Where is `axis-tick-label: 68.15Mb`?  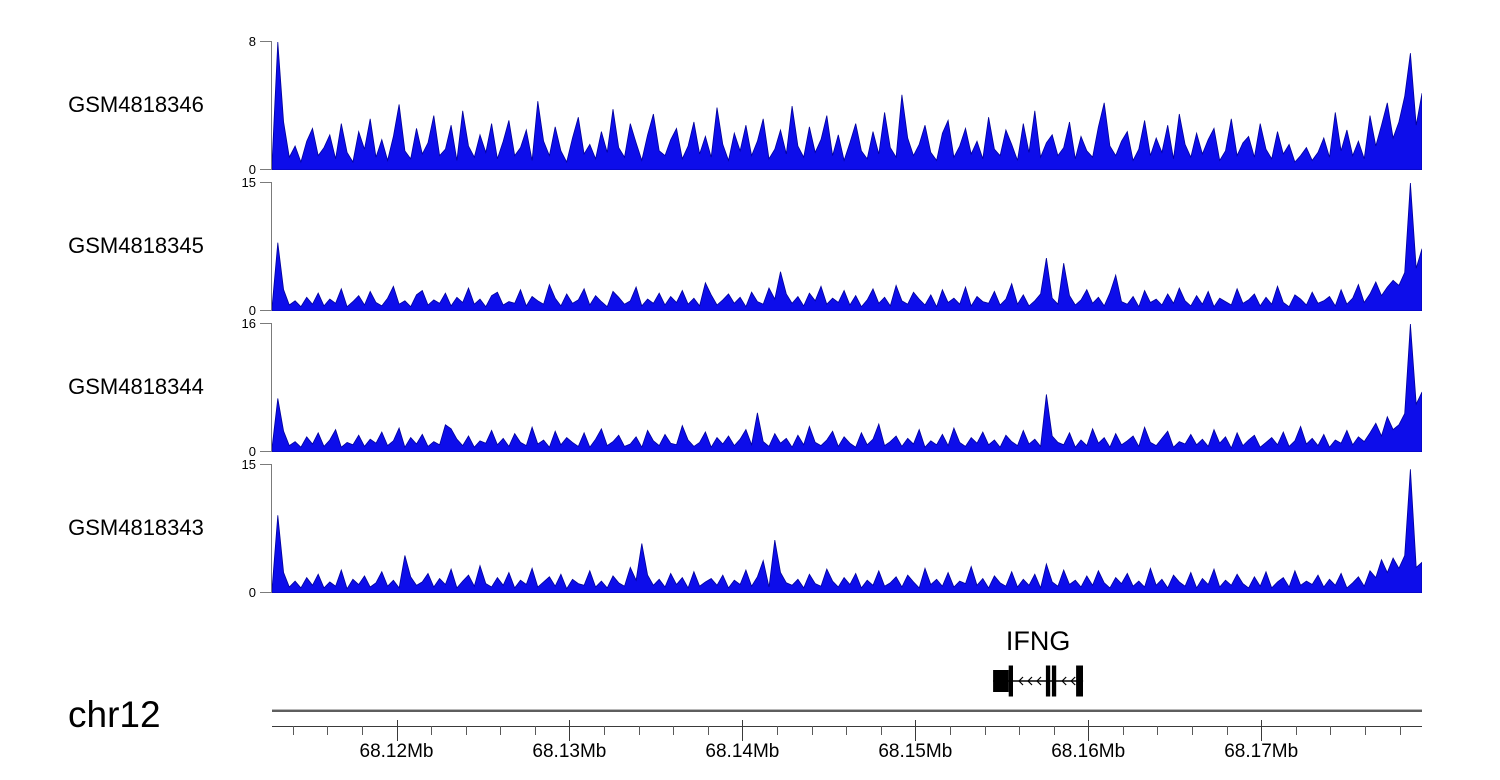
axis-tick-label: 68.15Mb is located at coordinates (915, 751).